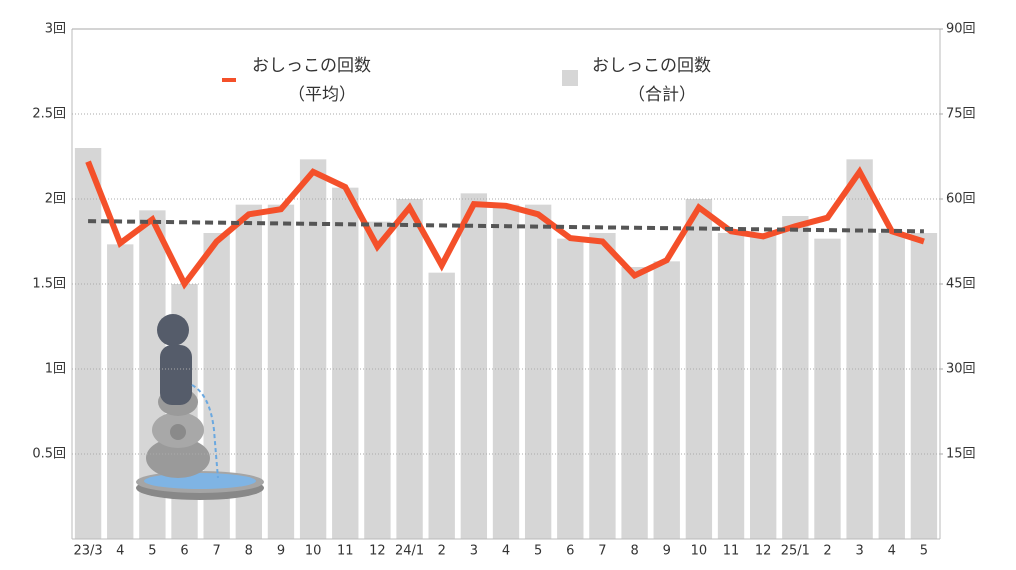 This screenshot has height=570, width=1016. What do you see at coordinates (200, 407) in the screenshot?
I see `illustration` at bounding box center [200, 407].